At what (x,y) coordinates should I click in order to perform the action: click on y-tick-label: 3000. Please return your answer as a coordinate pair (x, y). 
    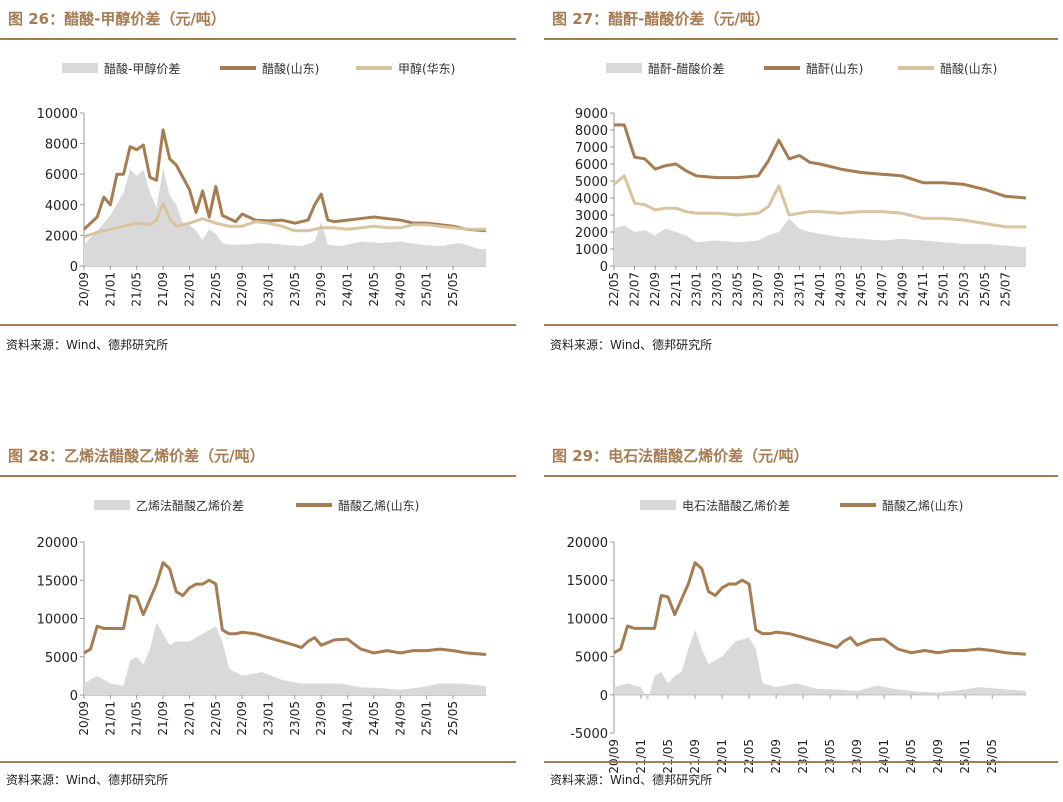
    Looking at the image, I should click on (591, 216).